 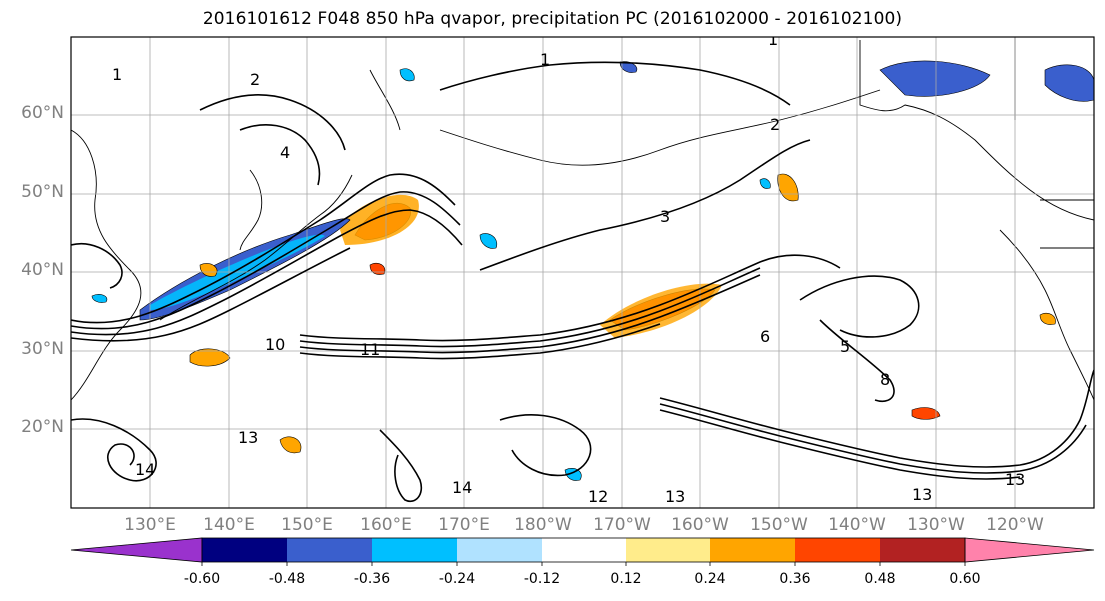 I want to click on longitude-label: 120°W, so click(x=1015, y=525).